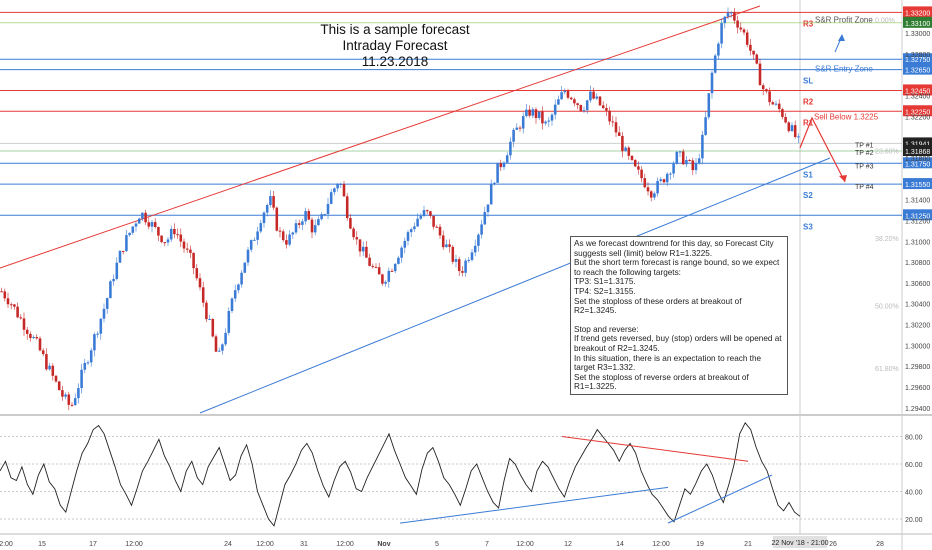  Describe the element at coordinates (808, 101) in the screenshot. I see `level-label-r2: R2` at that location.